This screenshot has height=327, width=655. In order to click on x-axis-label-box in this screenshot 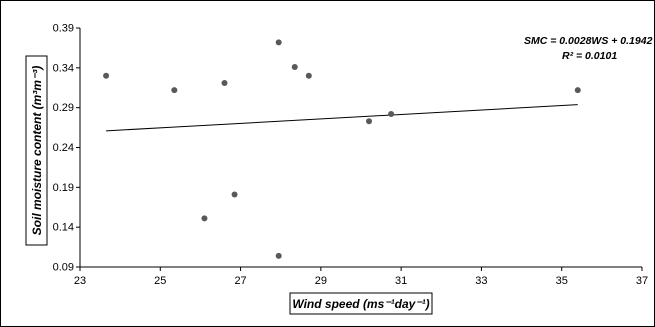, I will do `click(361, 303)`.